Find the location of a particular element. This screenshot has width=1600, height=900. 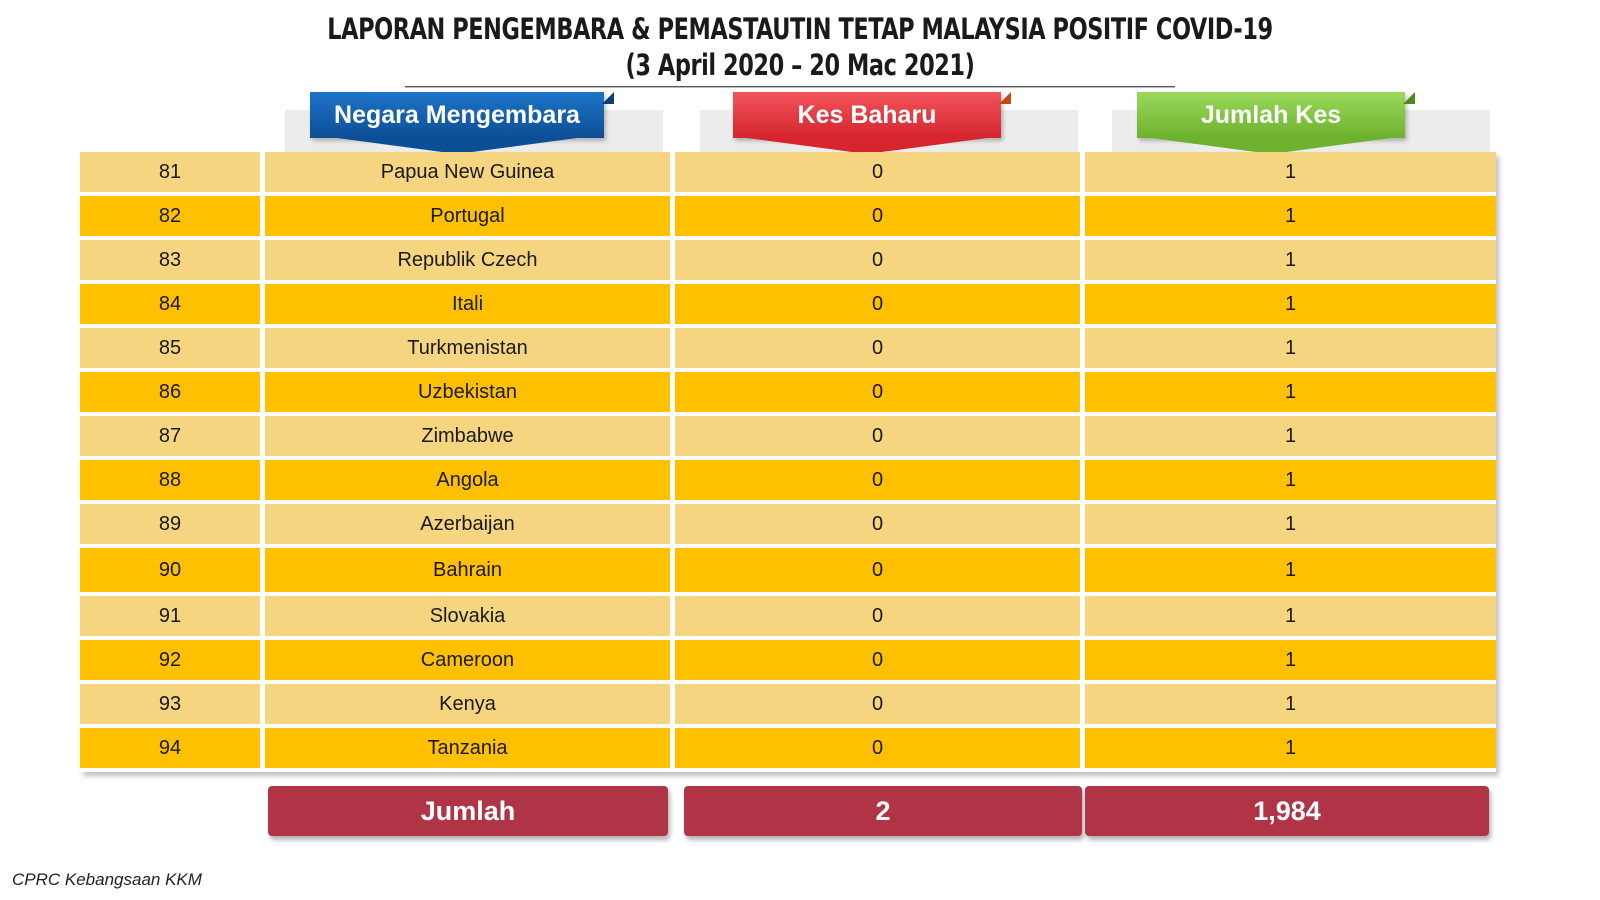

table-row: 92 Cameroon 0 1 is located at coordinates (788, 662).